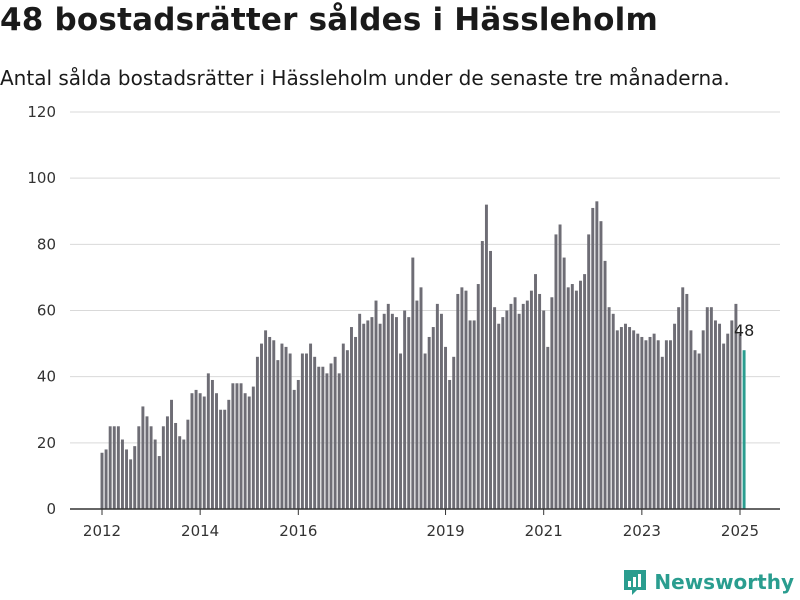  Describe the element at coordinates (200, 531) in the screenshot. I see `x-tick-label: 2014` at that location.